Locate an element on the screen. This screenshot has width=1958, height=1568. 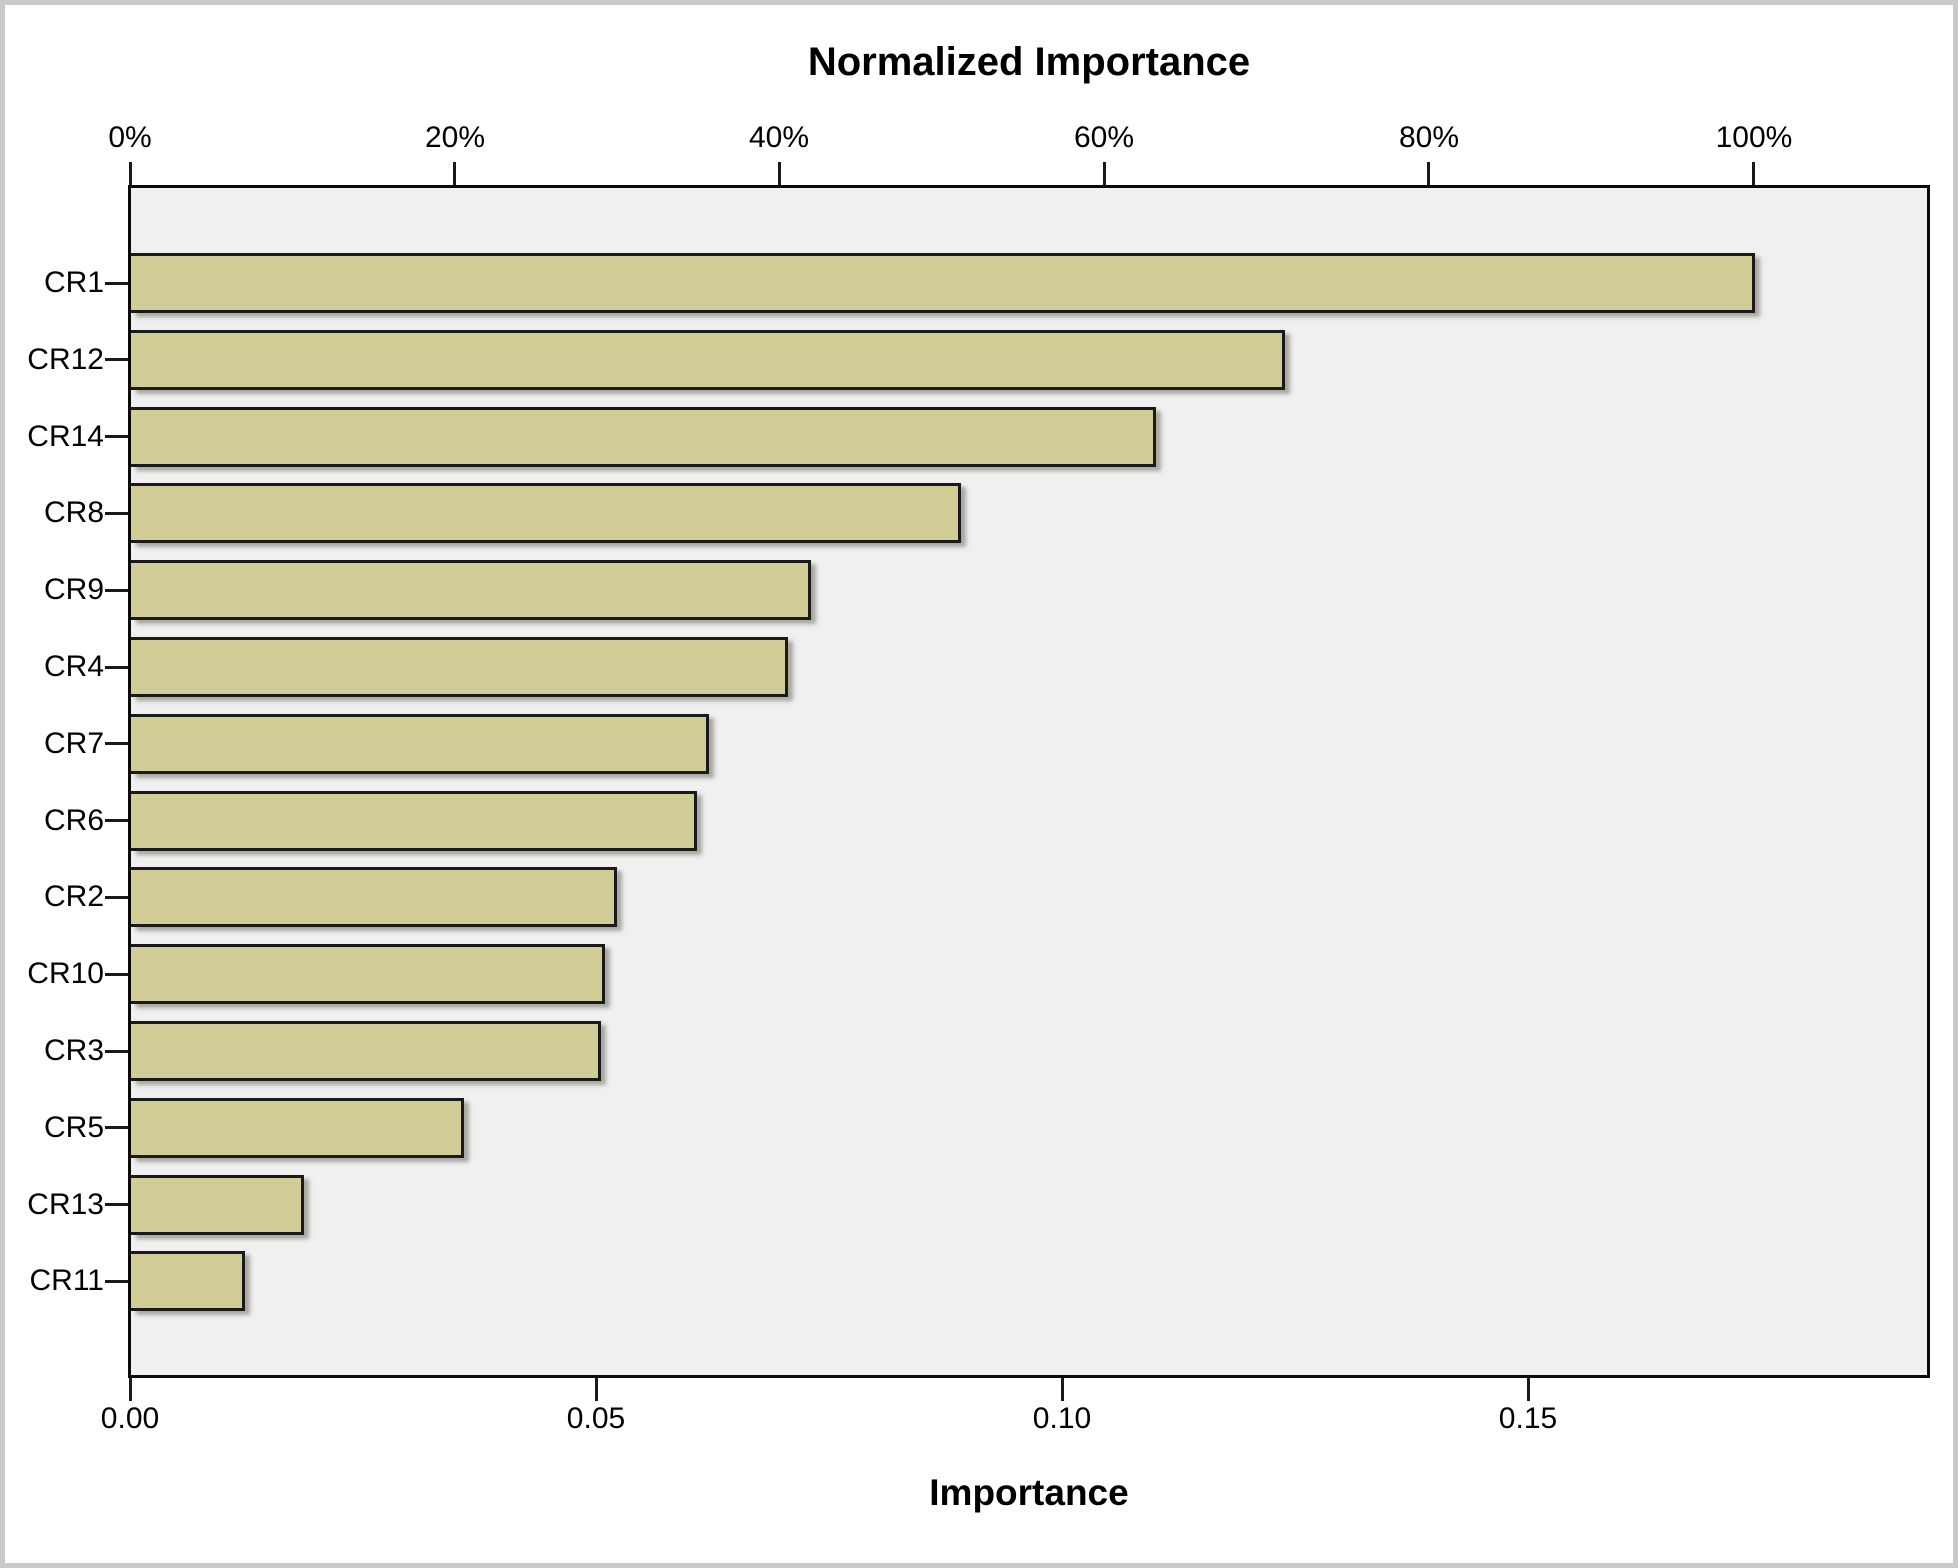
top-axis-tick-label: 0% is located at coordinates (130, 137).